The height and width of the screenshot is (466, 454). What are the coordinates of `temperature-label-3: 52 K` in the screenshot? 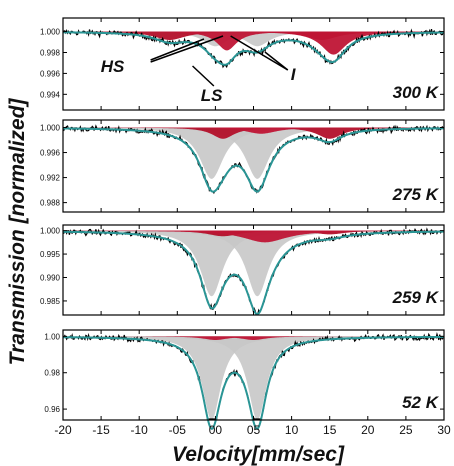 It's located at (421, 402).